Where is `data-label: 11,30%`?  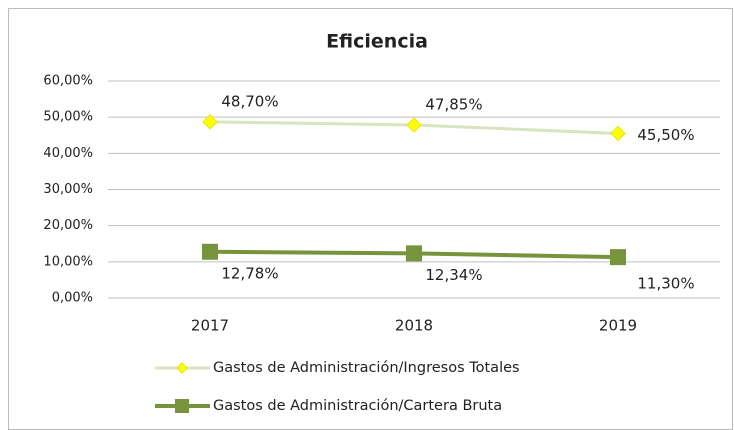
data-label: 11,30% is located at coordinates (665, 284).